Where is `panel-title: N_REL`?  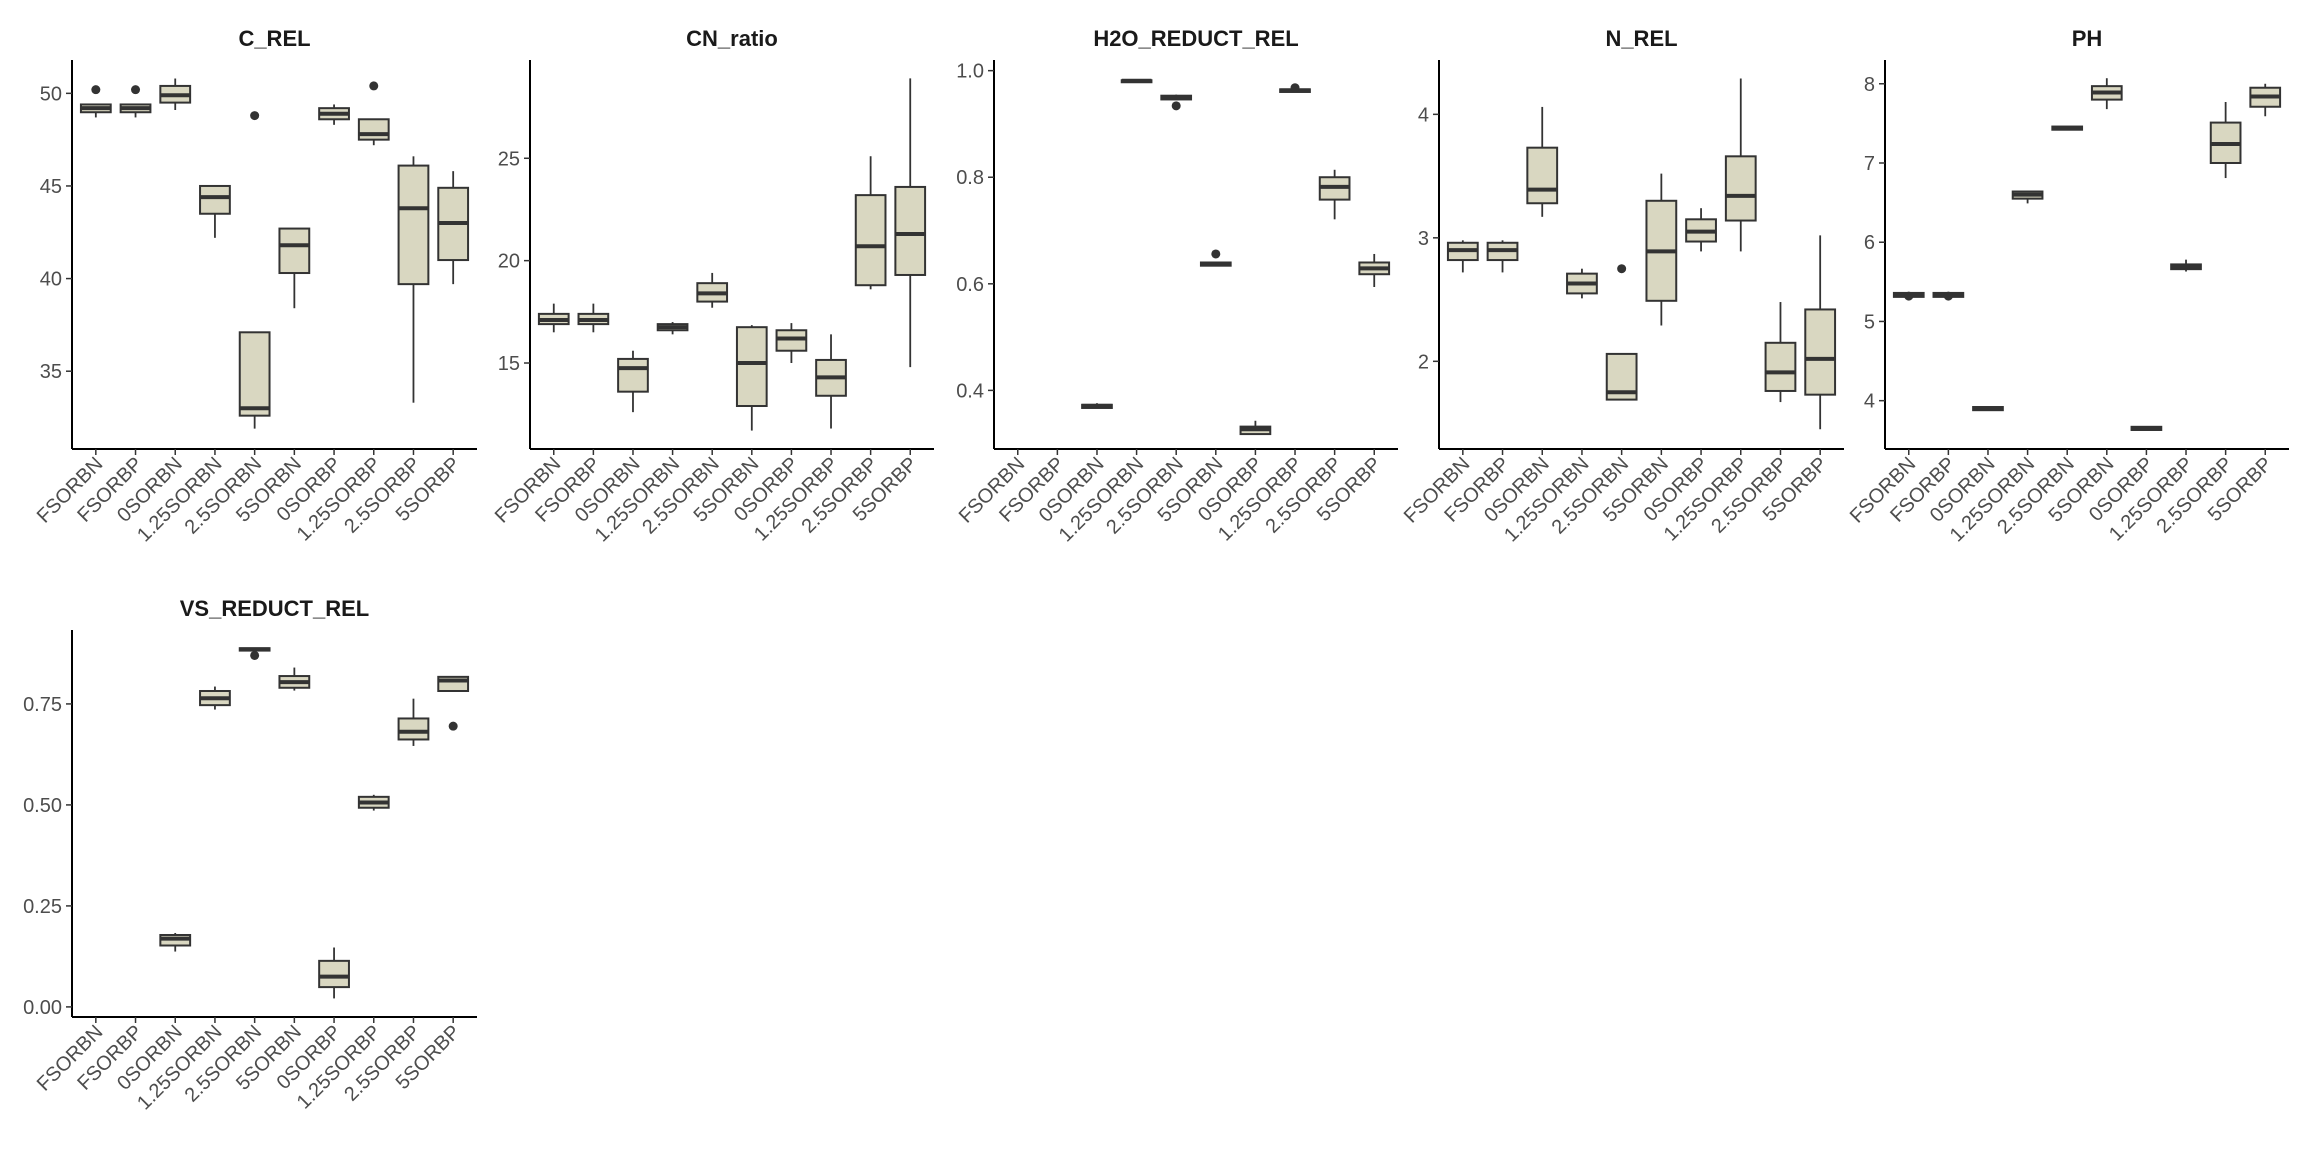 panel-title: N_REL is located at coordinates (1641, 38).